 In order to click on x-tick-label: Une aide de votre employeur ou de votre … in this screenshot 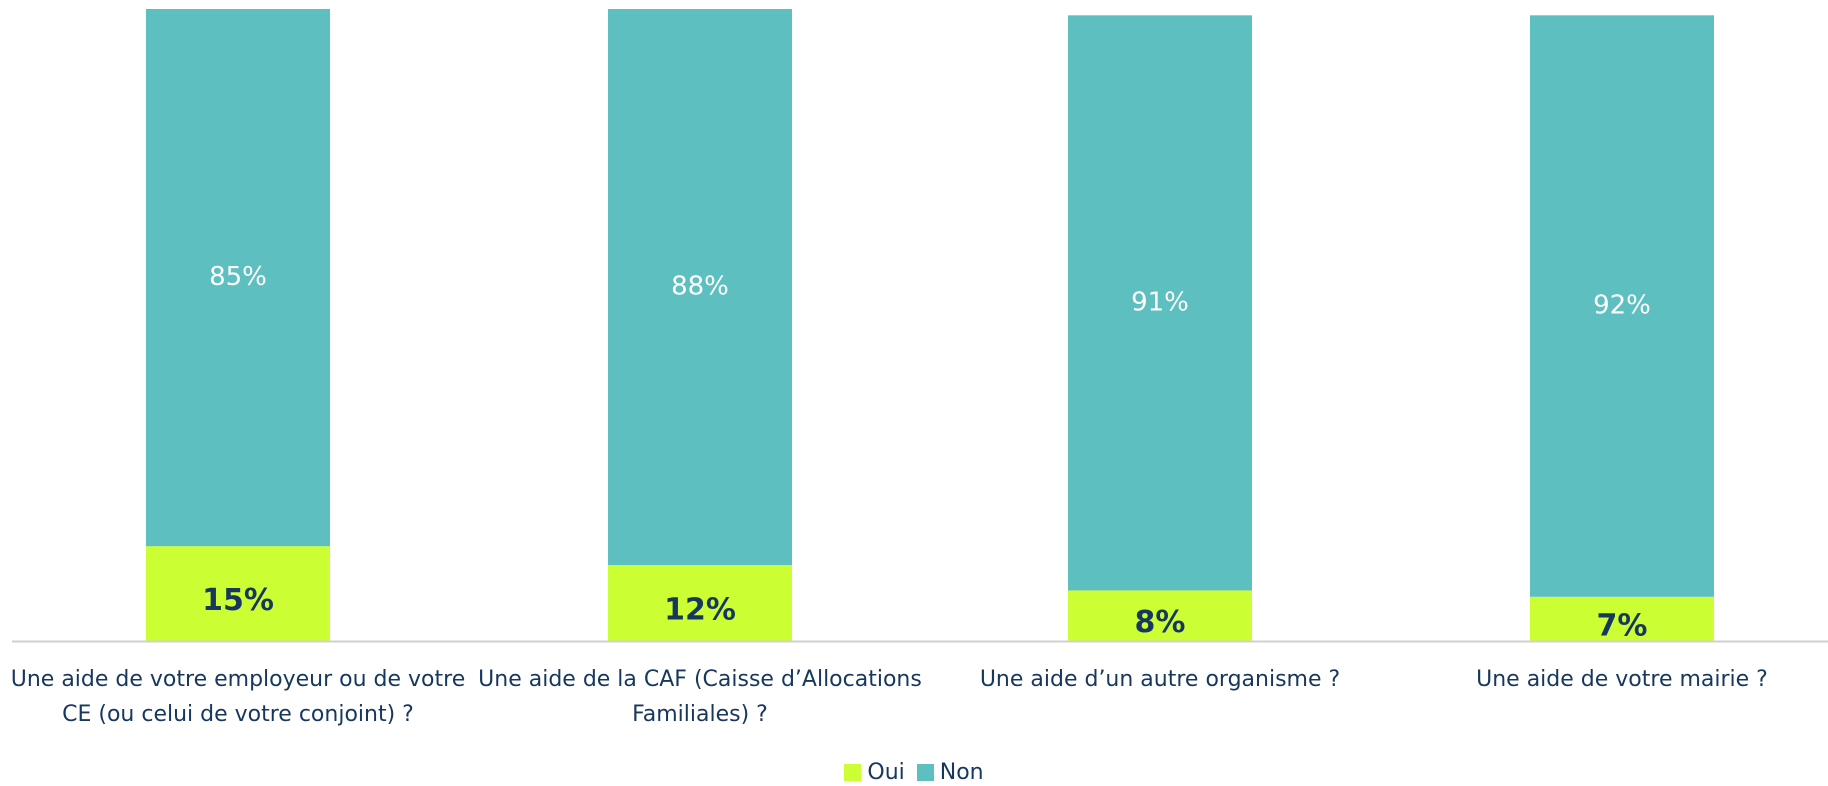, I will do `click(238, 697)`.